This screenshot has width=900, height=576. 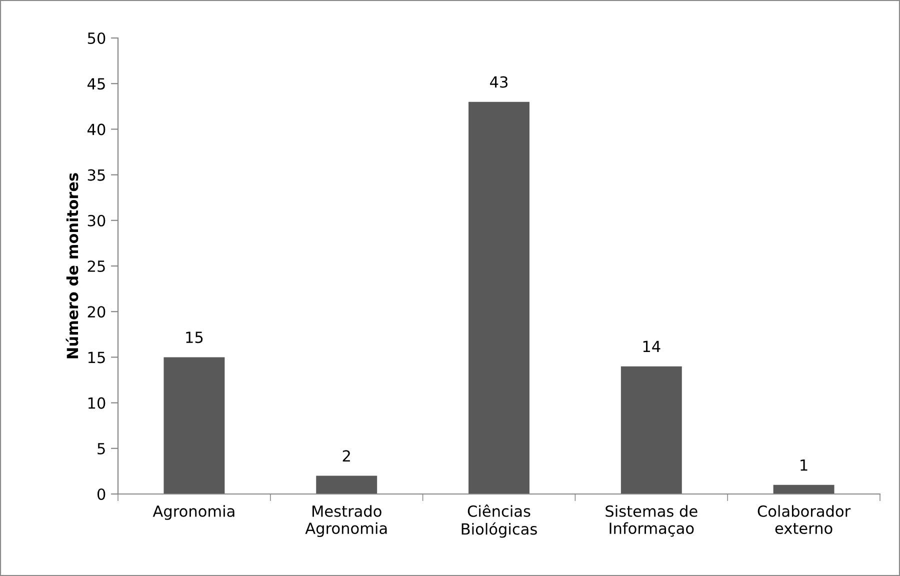 What do you see at coordinates (194, 338) in the screenshot?
I see `data-label: 15` at bounding box center [194, 338].